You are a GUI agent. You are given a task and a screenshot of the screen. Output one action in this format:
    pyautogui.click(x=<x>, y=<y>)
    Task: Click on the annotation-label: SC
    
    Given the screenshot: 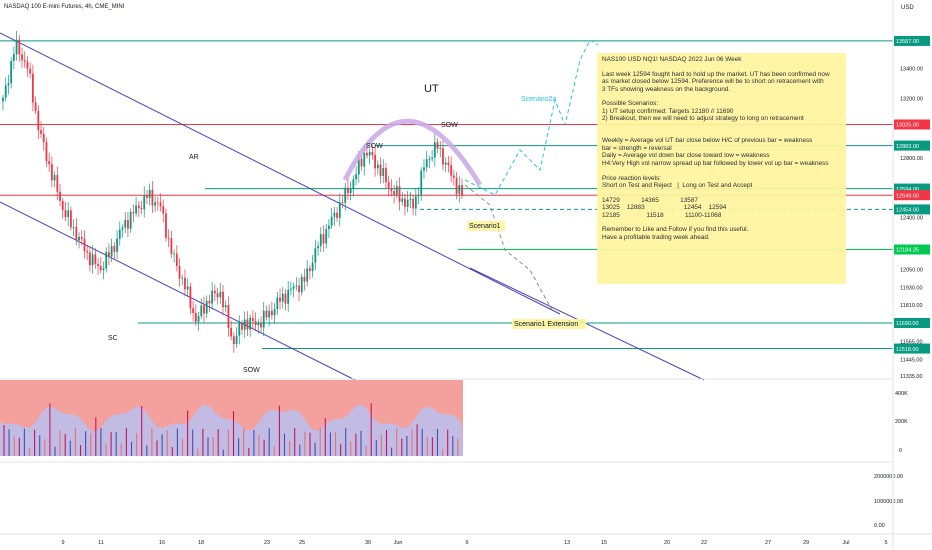 What is the action you would take?
    pyautogui.click(x=113, y=338)
    